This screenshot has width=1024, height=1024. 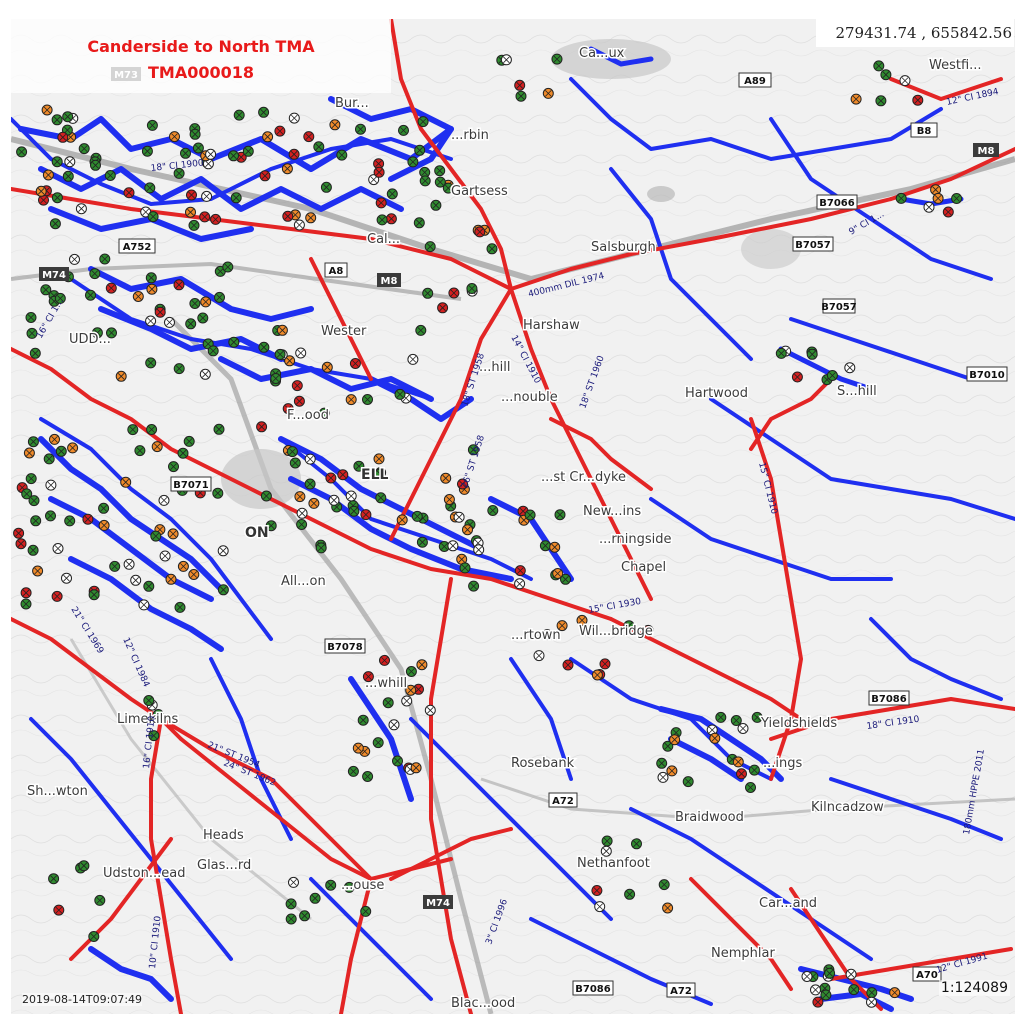 I want to click on svg-text: A72, so click(x=563, y=801).